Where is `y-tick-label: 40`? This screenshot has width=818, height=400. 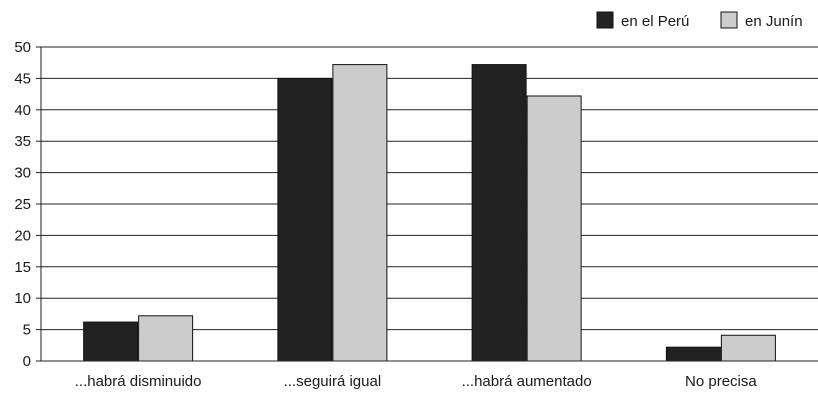 y-tick-label: 40 is located at coordinates (22, 110).